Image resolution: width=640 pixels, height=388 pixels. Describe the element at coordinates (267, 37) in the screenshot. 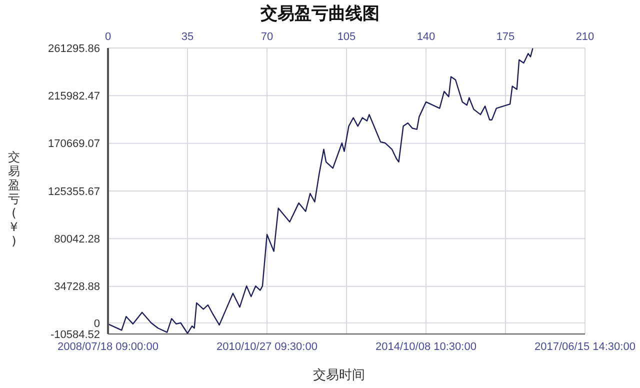

I see `x-tick-label: 70` at that location.